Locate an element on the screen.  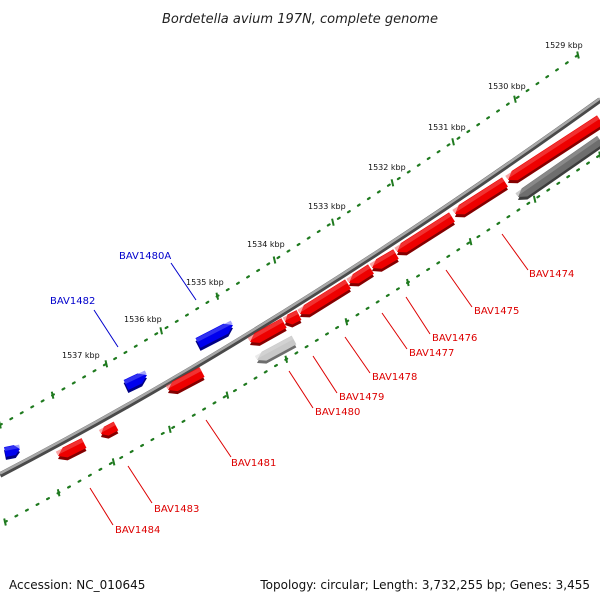
gene-label-bav1478: BAV1478 is located at coordinates (394, 377).